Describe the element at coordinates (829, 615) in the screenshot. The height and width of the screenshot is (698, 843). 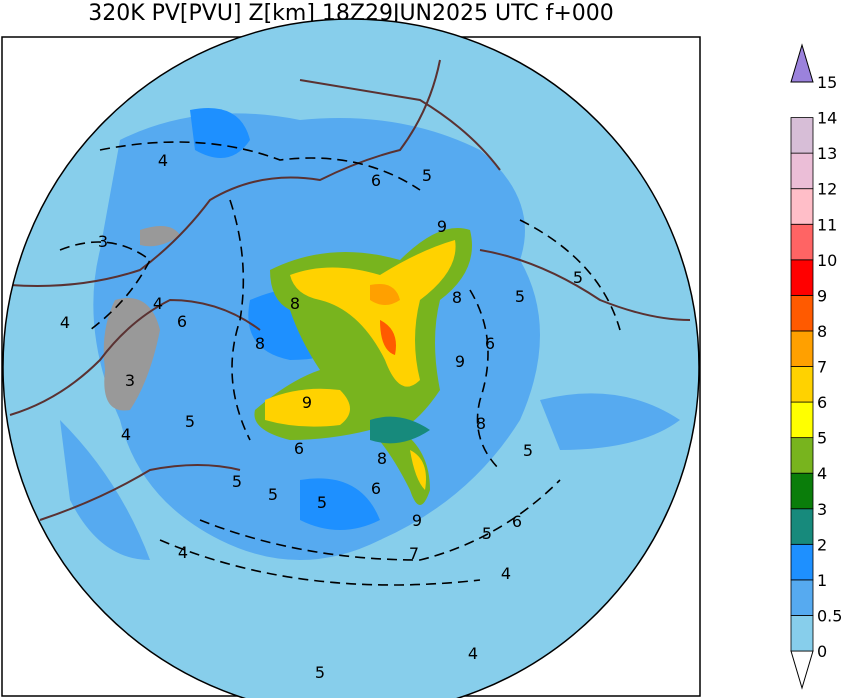
I see `colorbar-label: 0.5` at that location.